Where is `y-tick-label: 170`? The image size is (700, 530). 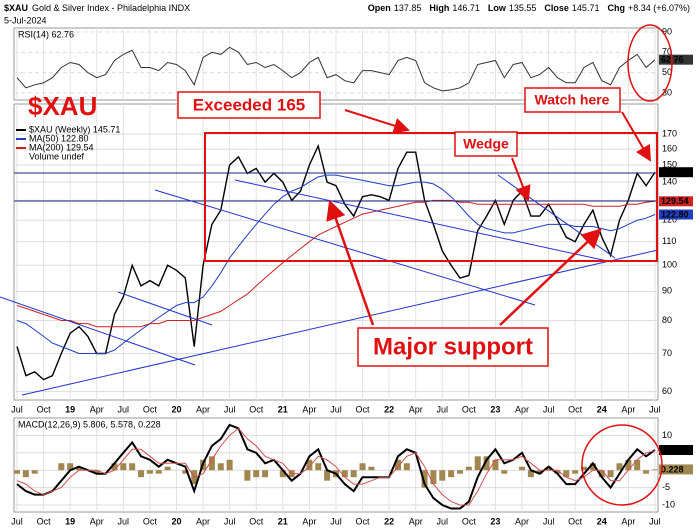 y-tick-label: 170 is located at coordinates (669, 133).